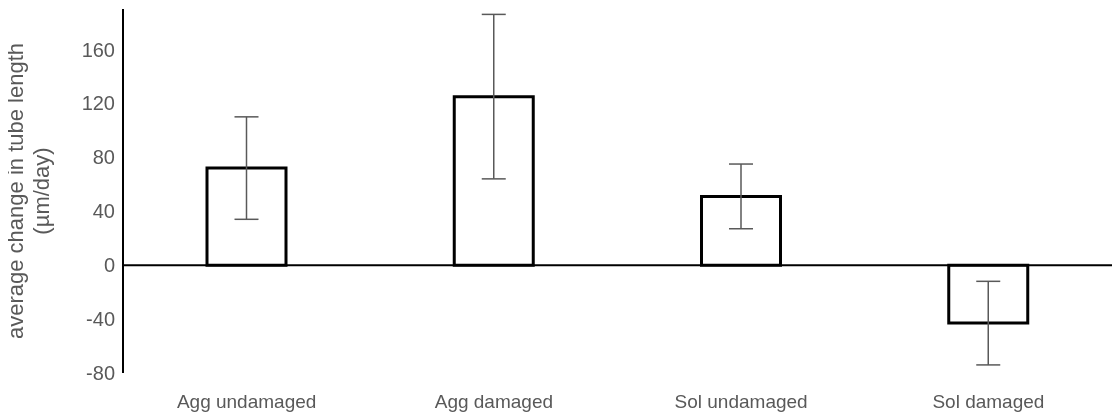 This screenshot has height=418, width=1112. Describe the element at coordinates (988, 402) in the screenshot. I see `x-tick-label: Sol damaged` at that location.